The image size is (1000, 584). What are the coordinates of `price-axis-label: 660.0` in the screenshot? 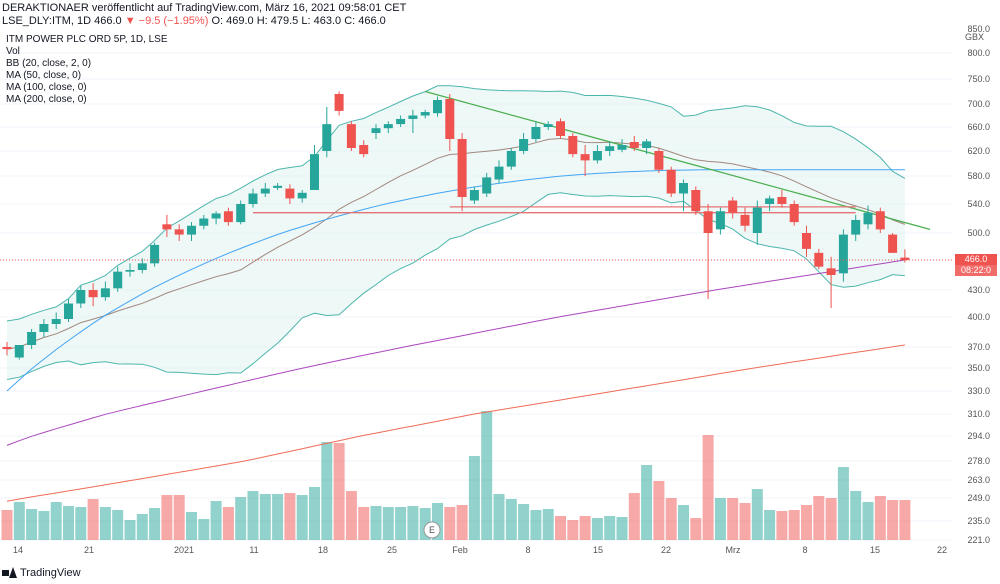 It's located at (978, 127).